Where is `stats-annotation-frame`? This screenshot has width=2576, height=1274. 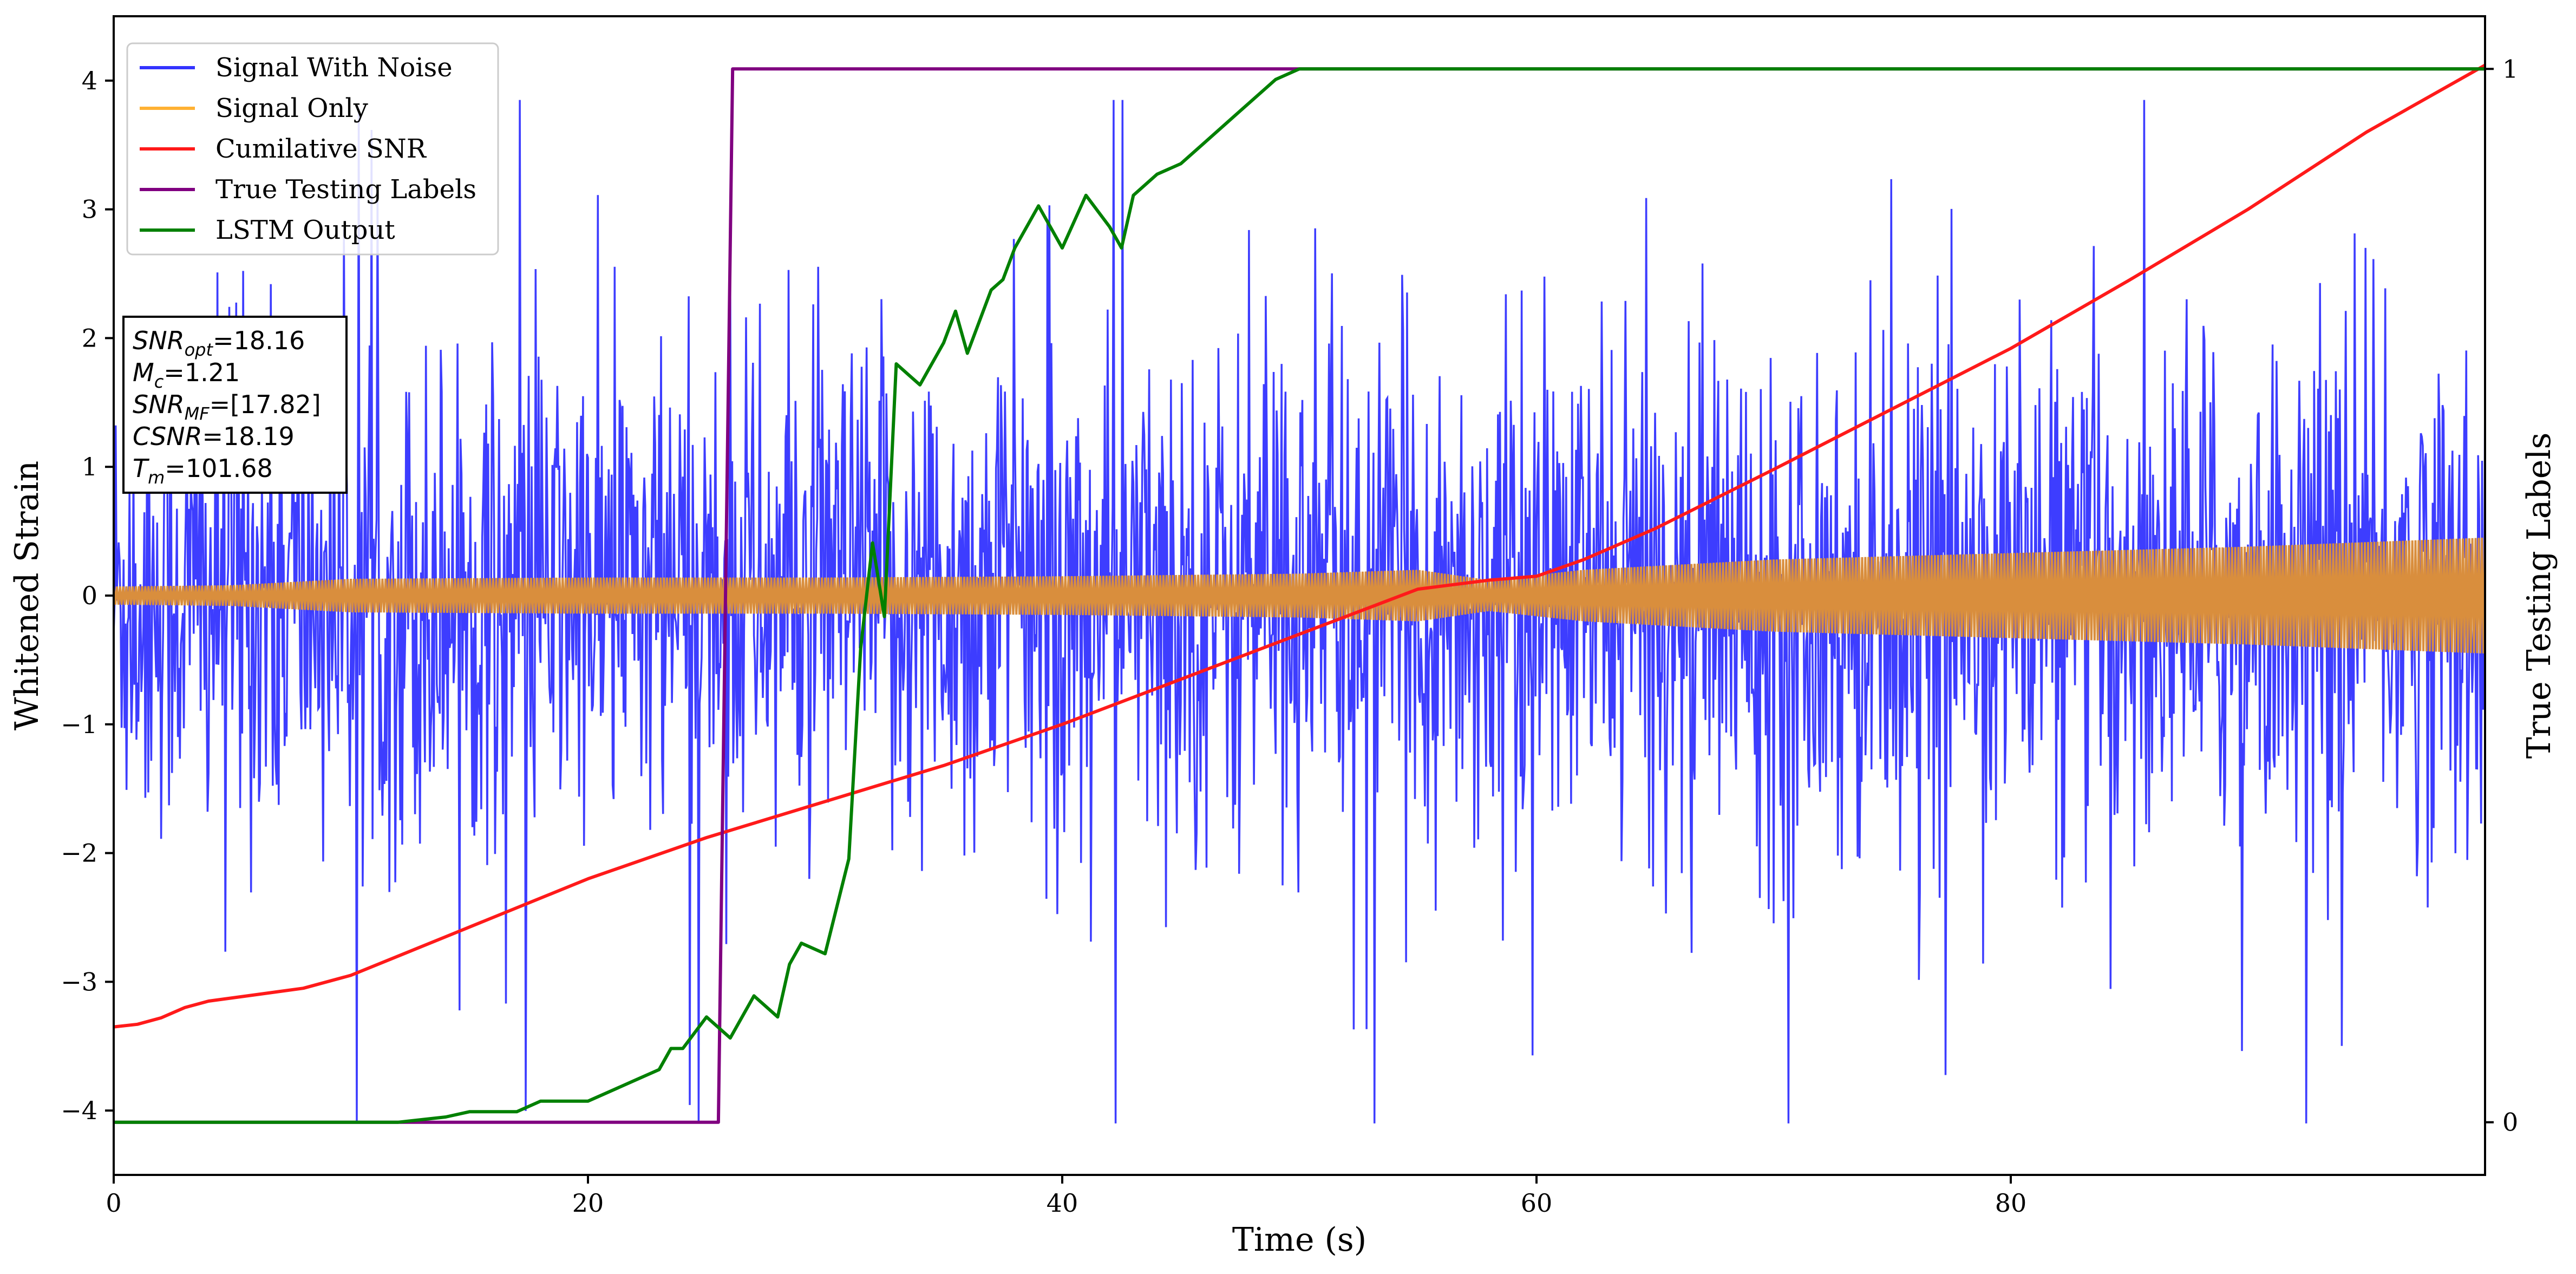
stats-annotation-frame is located at coordinates (235, 405).